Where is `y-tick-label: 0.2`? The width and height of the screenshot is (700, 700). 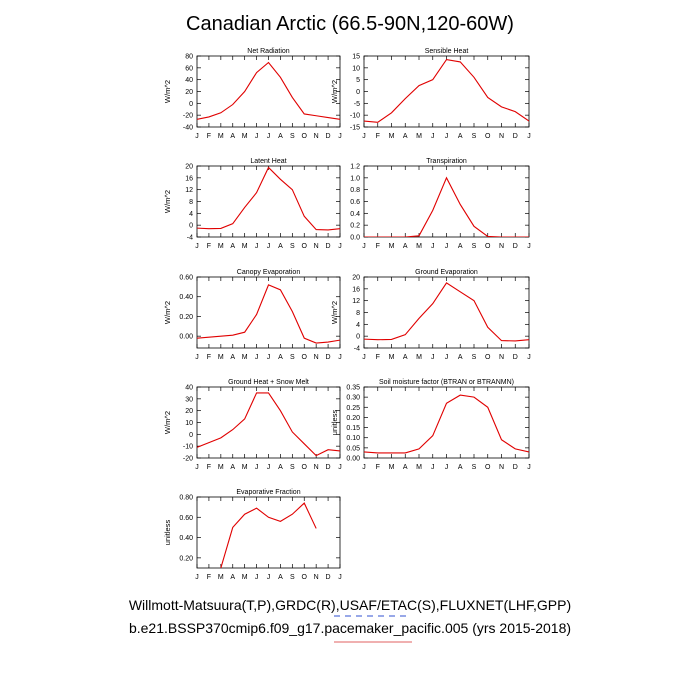
y-tick-label: 0.2 is located at coordinates (355, 226).